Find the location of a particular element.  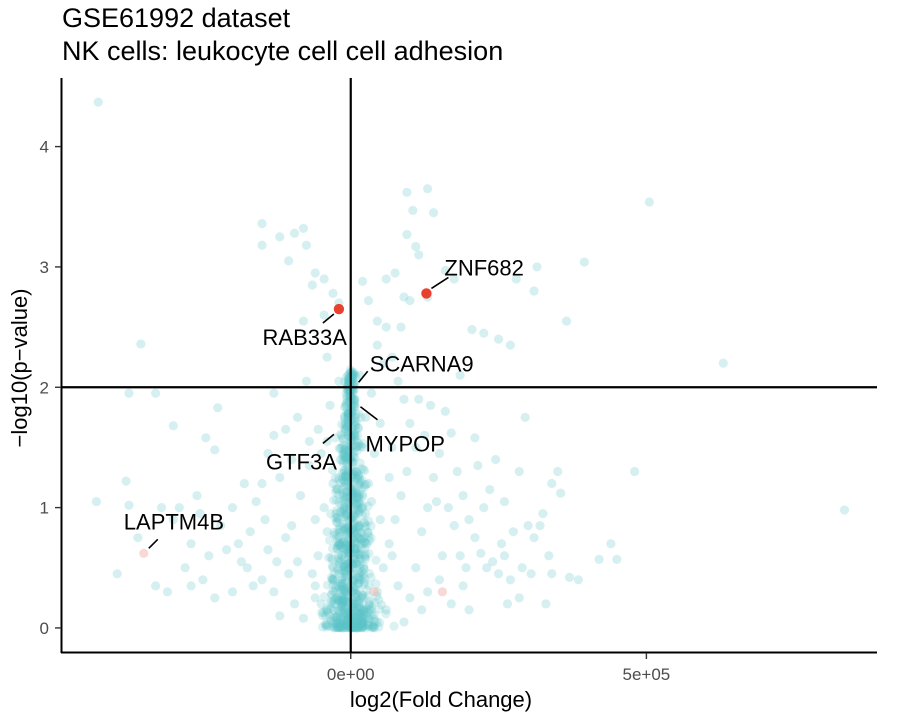

y-tick-label: 1 is located at coordinates (44, 508).